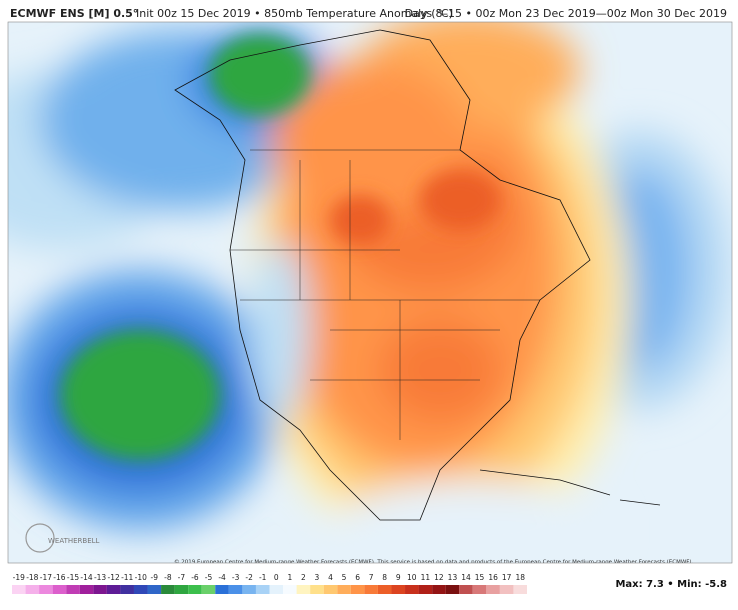  Describe the element at coordinates (32, 577) in the screenshot. I see `colorbar-label: -18` at that location.